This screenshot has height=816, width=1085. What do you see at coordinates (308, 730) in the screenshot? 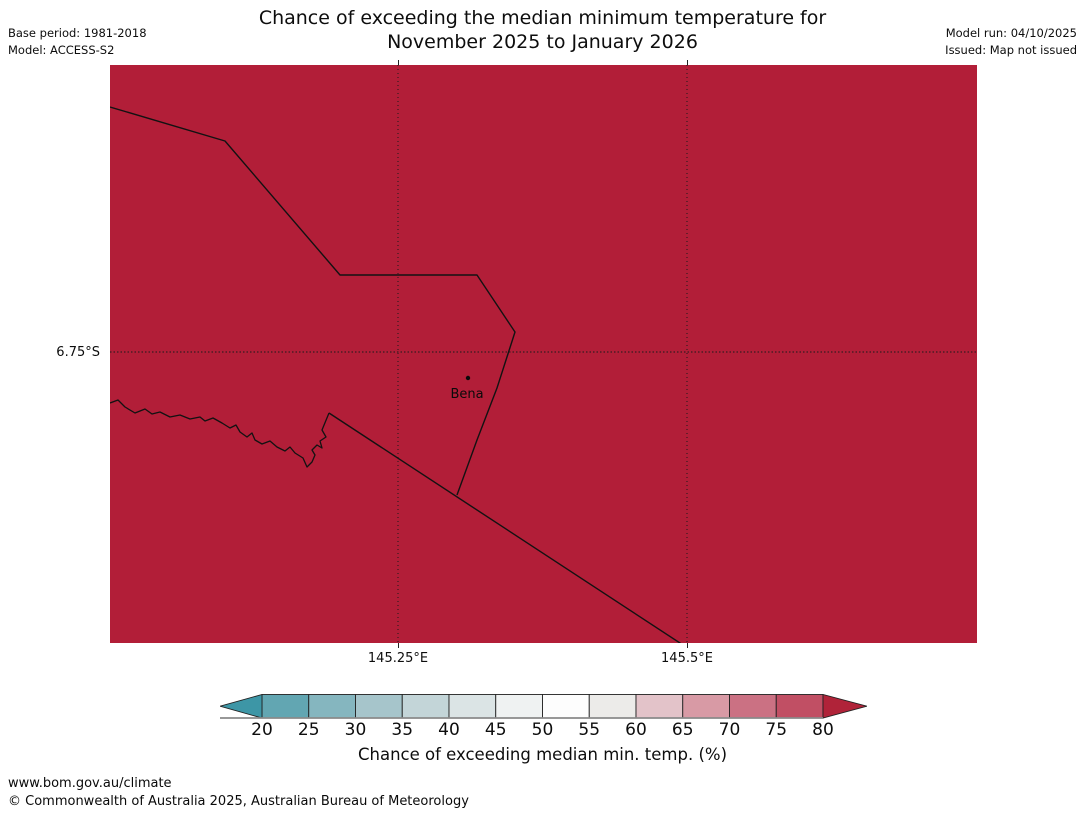
I see `colorbar-tick-label: 25` at bounding box center [308, 730].